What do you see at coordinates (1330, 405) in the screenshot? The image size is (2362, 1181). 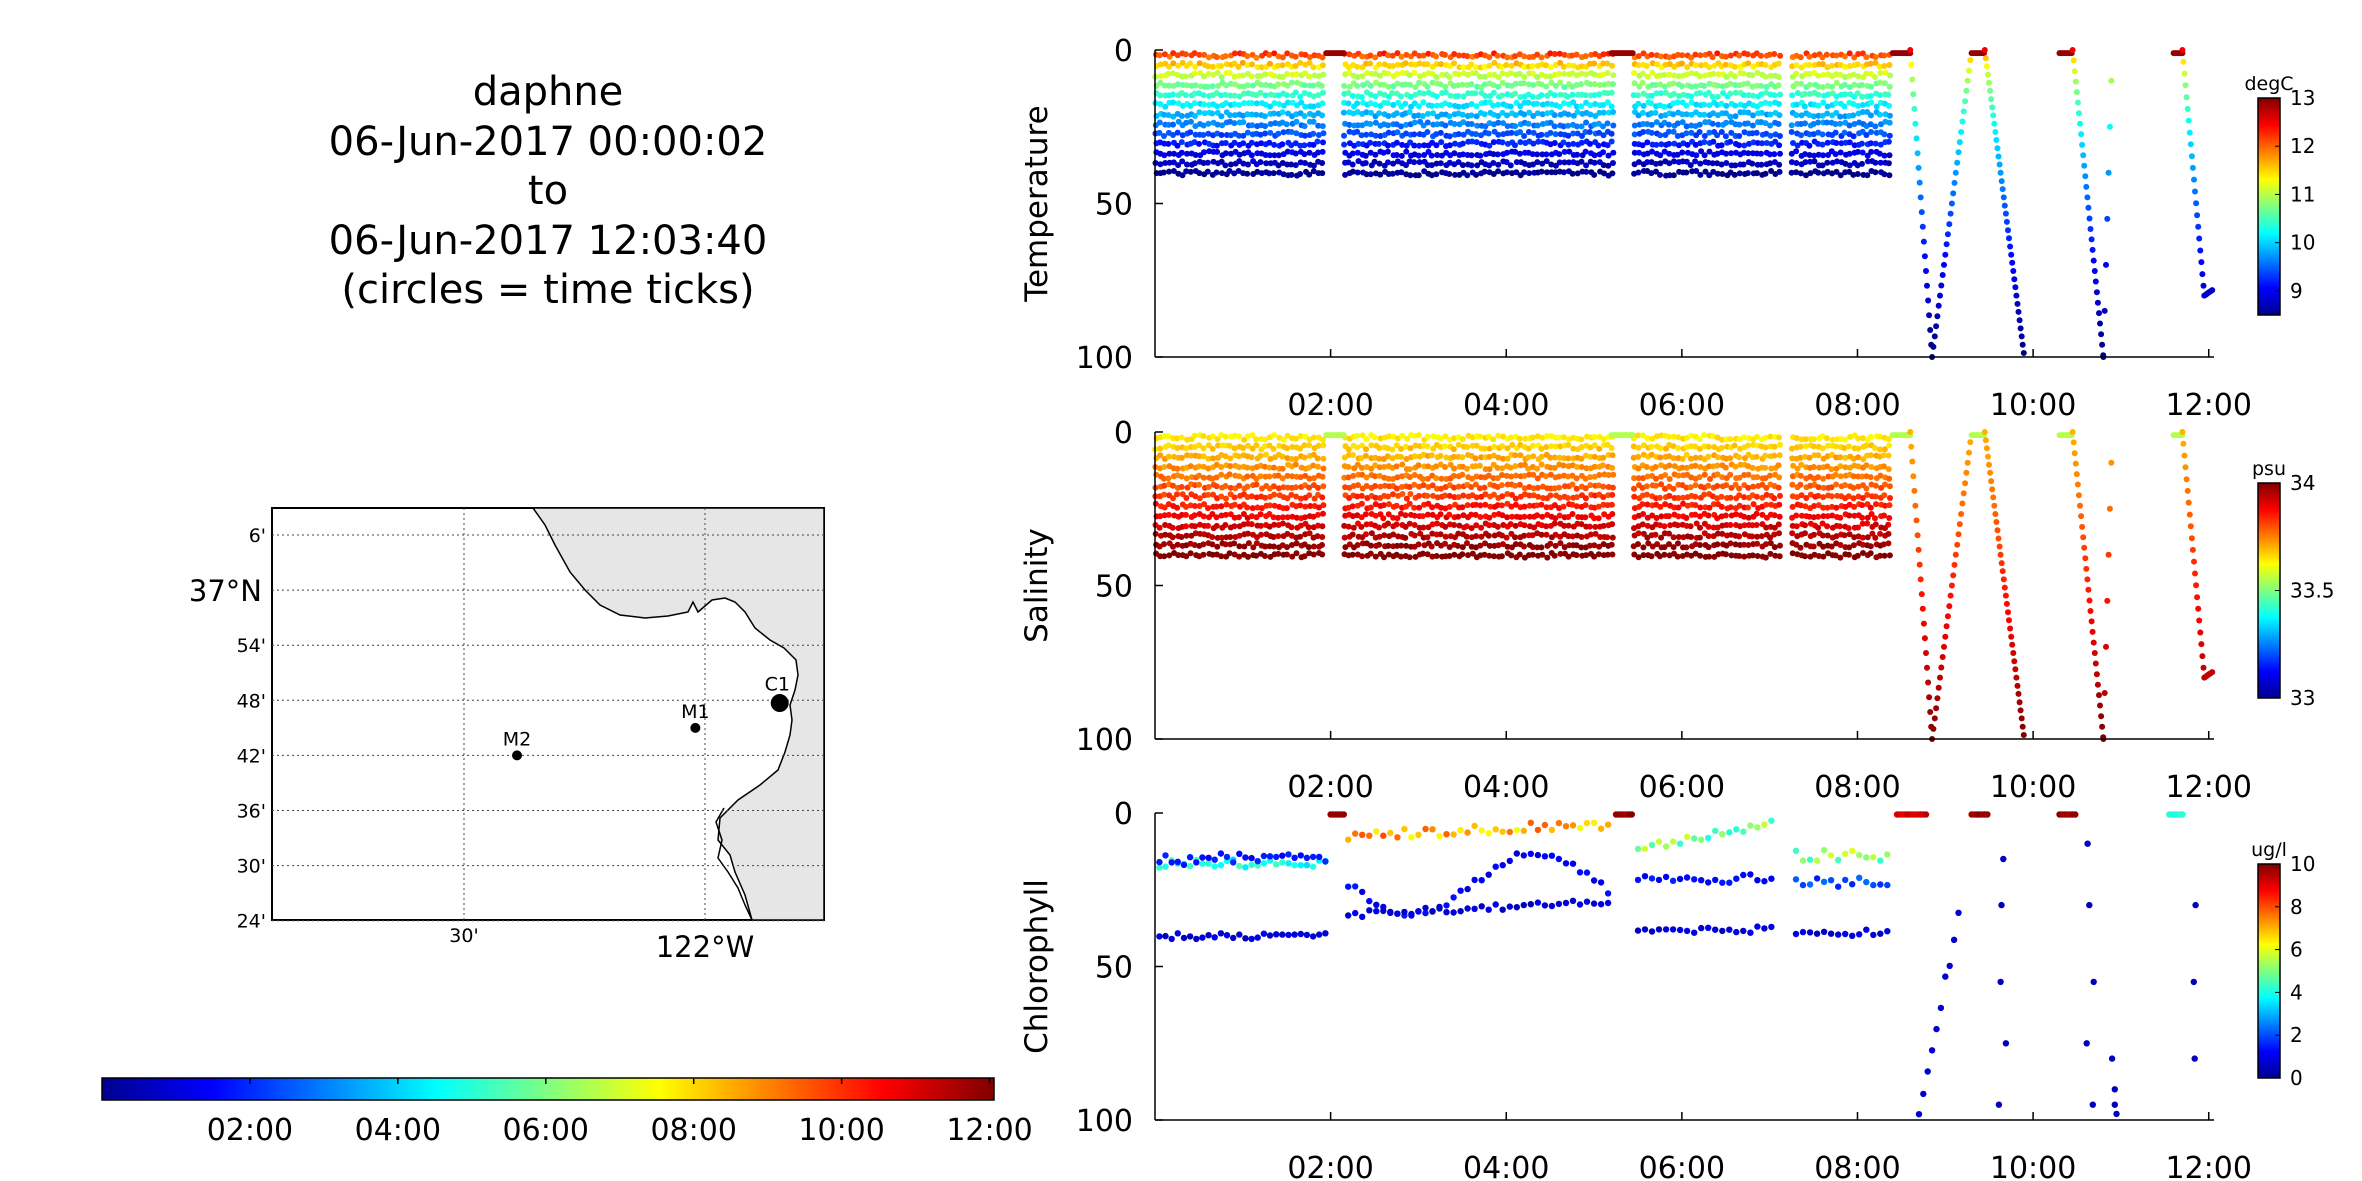 I see `x-tick-label: 02:00` at bounding box center [1330, 405].